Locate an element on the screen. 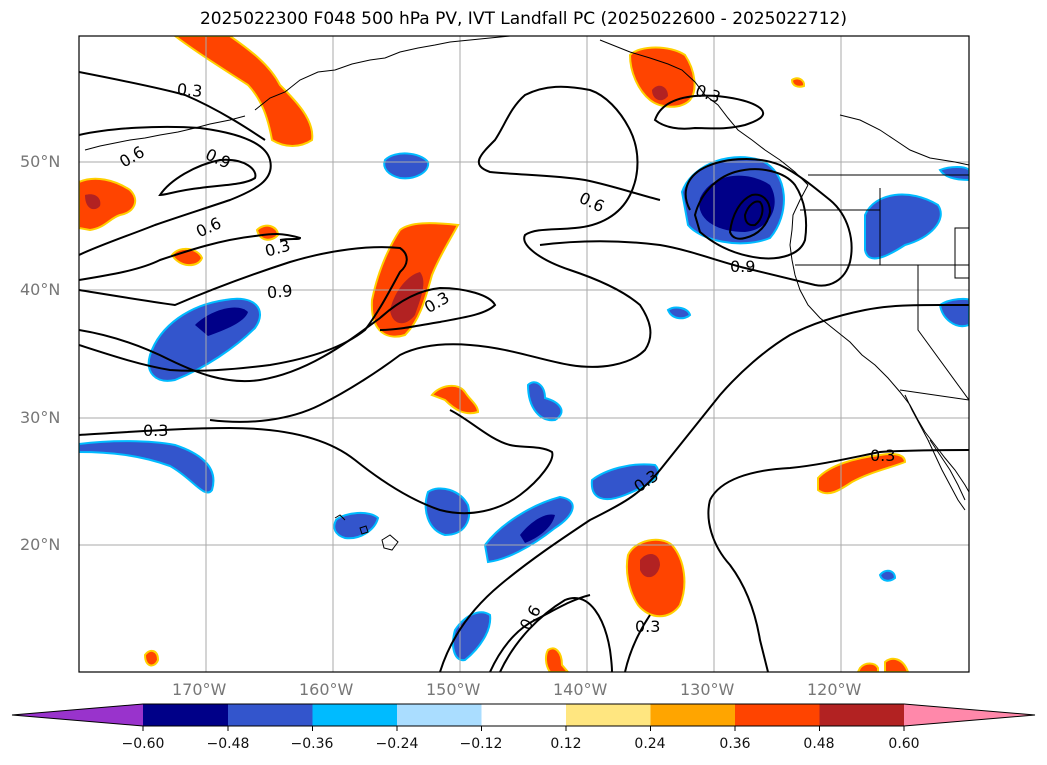 Image resolution: width=1047 pixels, height=765 pixels. coastline-baja is located at coordinates (935, 452).